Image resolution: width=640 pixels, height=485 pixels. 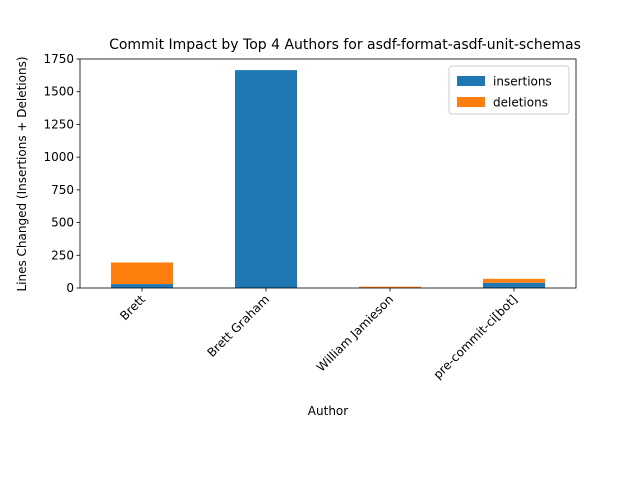 I want to click on y-tick-label-4: 1000, so click(x=58, y=157).